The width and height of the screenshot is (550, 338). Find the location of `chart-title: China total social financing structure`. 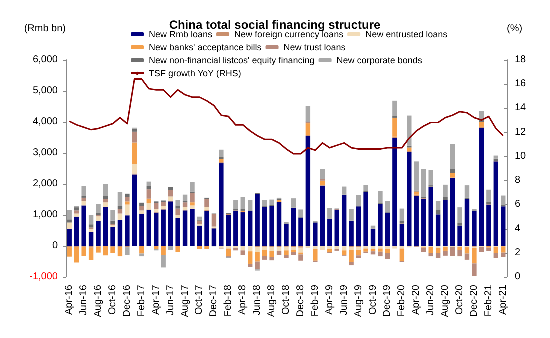

chart-title: China total social financing structure is located at coordinates (275, 25).